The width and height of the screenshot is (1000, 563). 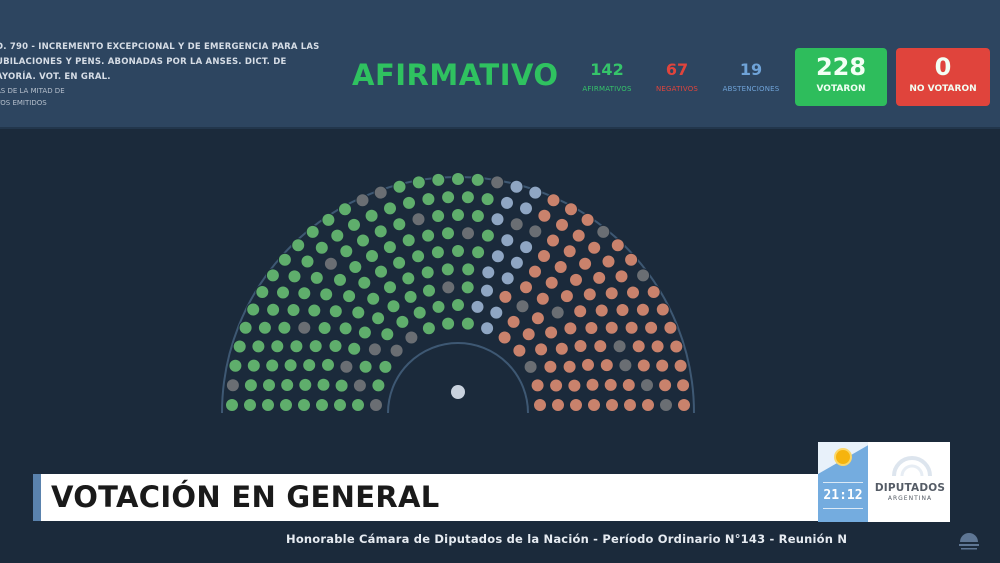 I want to click on chamber-inner-arc, so click(x=458, y=378).